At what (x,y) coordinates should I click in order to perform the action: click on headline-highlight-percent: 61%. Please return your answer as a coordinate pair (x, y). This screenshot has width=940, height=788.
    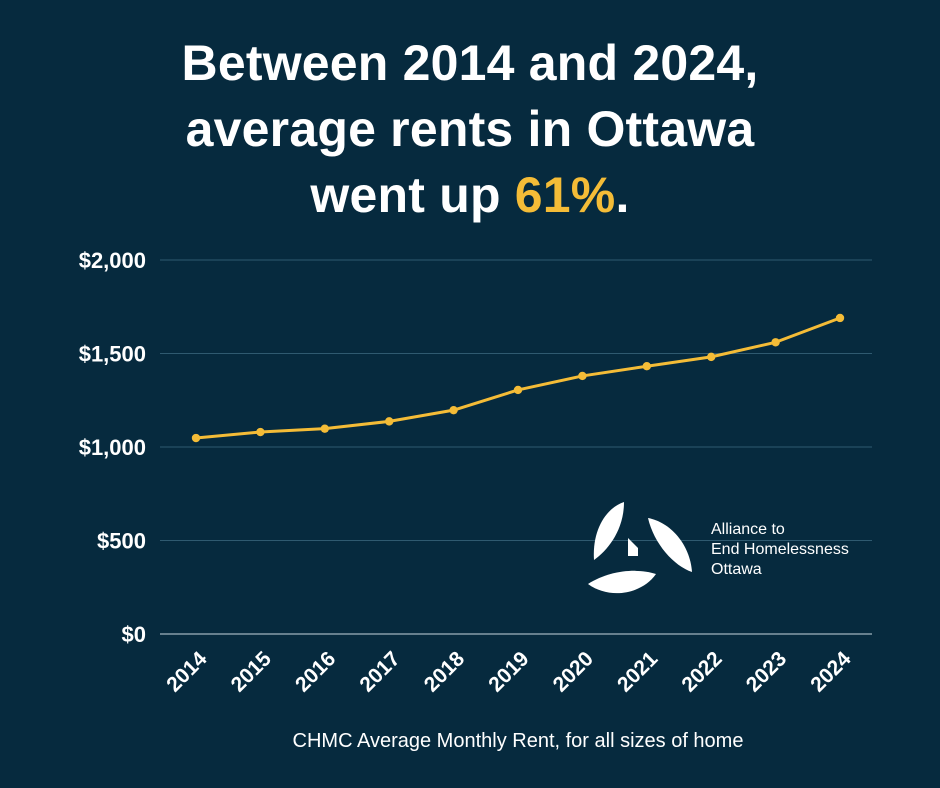
    Looking at the image, I should click on (565, 195).